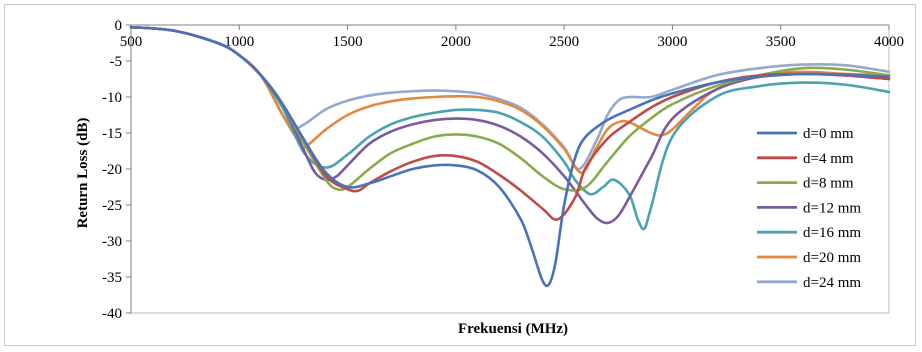  What do you see at coordinates (83, 173) in the screenshot?
I see `y-axis-title: Return Loss (dB)` at bounding box center [83, 173].